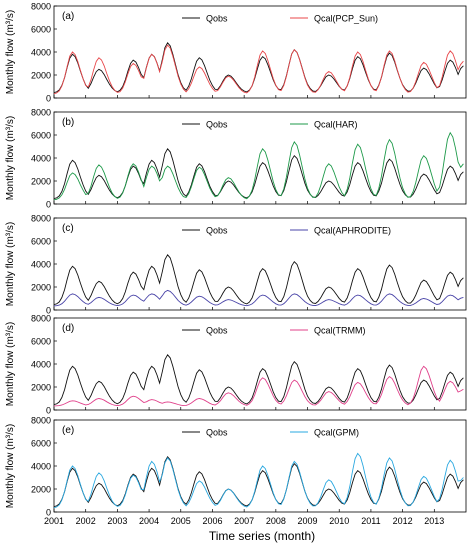  What do you see at coordinates (336, 433) in the screenshot?
I see `legend-label: Qcal(GPM)` at bounding box center [336, 433].